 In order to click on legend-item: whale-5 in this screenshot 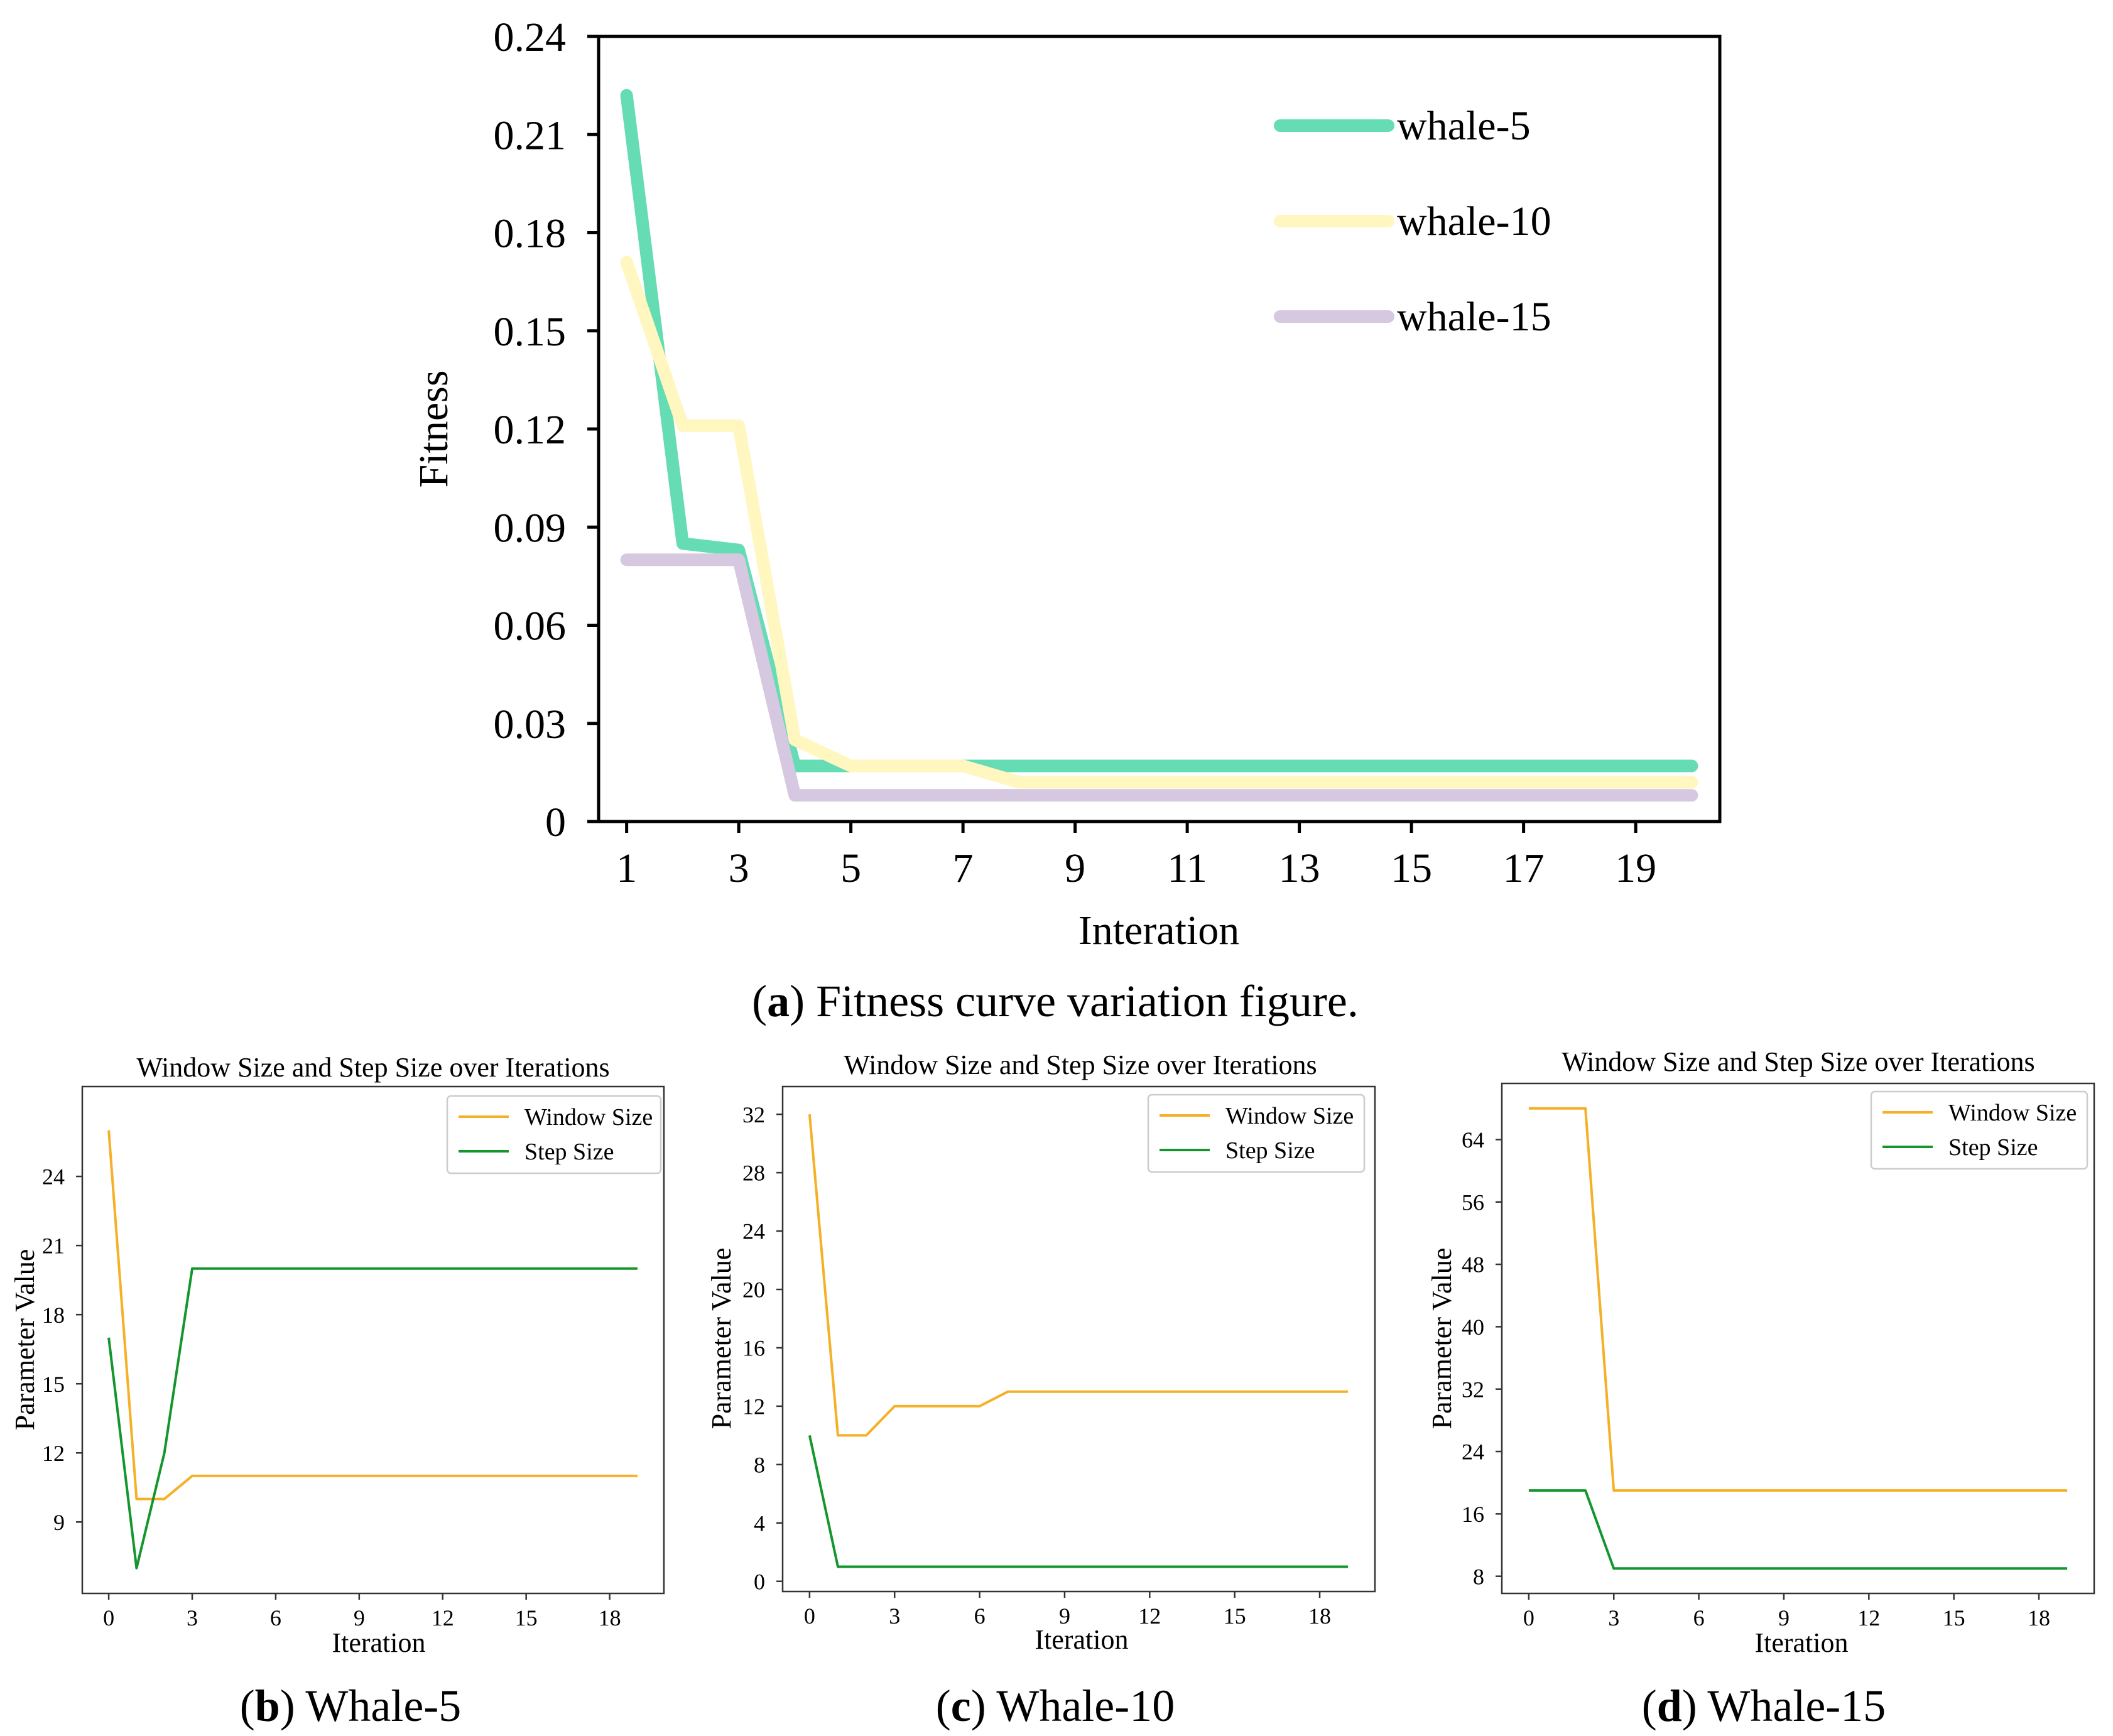, I will do `click(1403, 126)`.